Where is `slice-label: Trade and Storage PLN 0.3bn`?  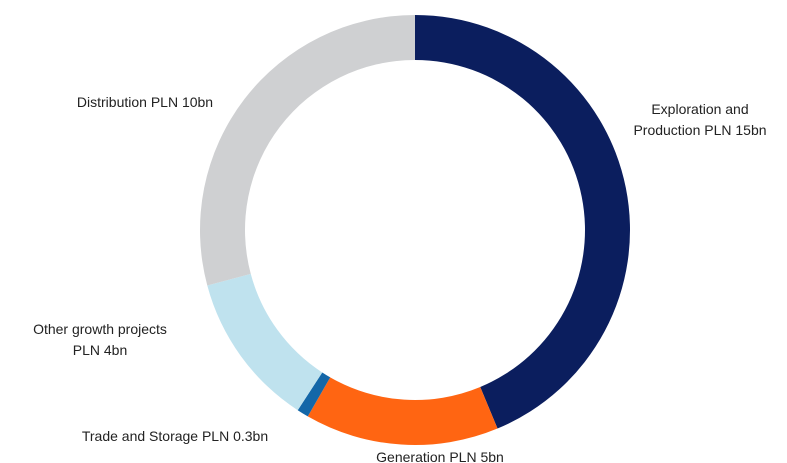
slice-label: Trade and Storage PLN 0.3bn is located at coordinates (175, 436).